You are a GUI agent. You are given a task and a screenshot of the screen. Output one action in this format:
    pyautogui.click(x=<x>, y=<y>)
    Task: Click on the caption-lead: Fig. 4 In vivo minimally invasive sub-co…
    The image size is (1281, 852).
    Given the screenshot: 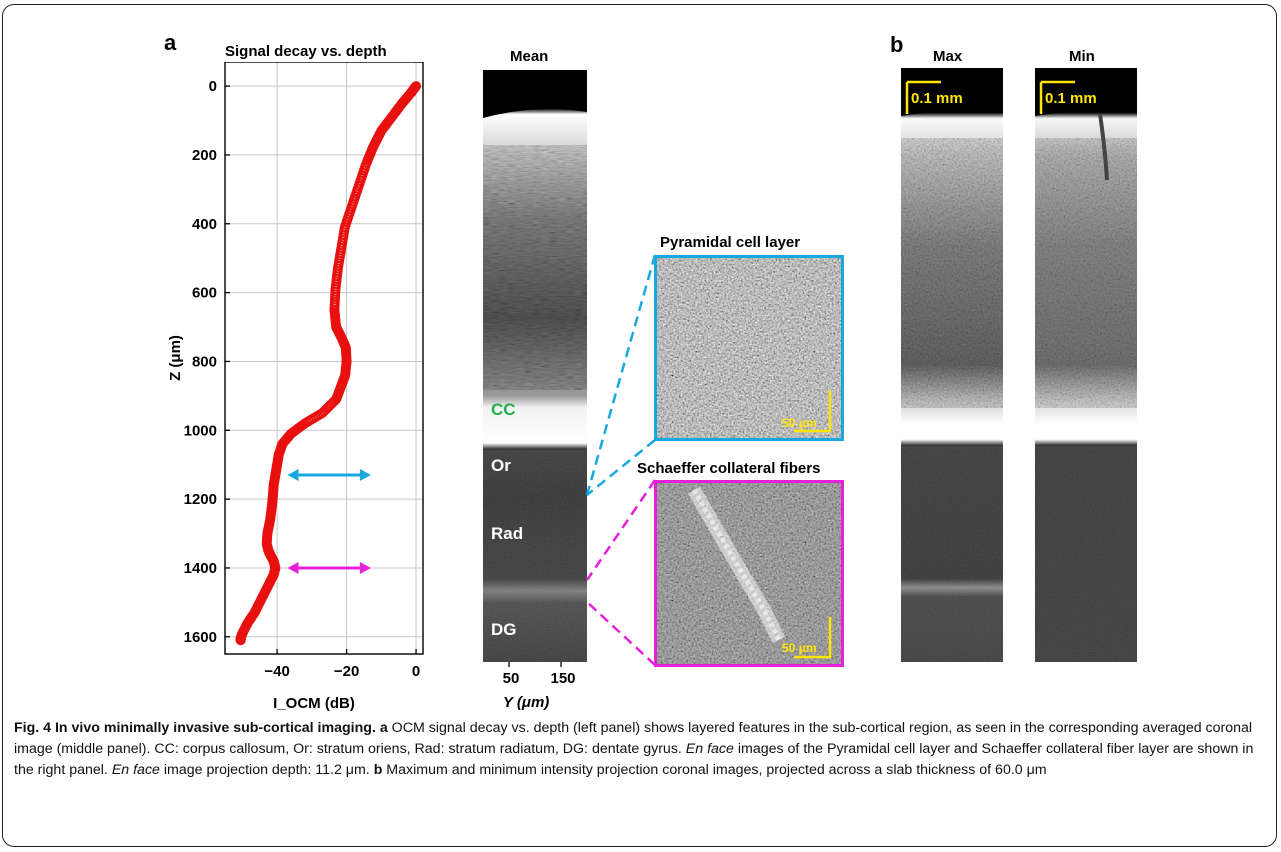 What is the action you would take?
    pyautogui.click(x=195, y=728)
    